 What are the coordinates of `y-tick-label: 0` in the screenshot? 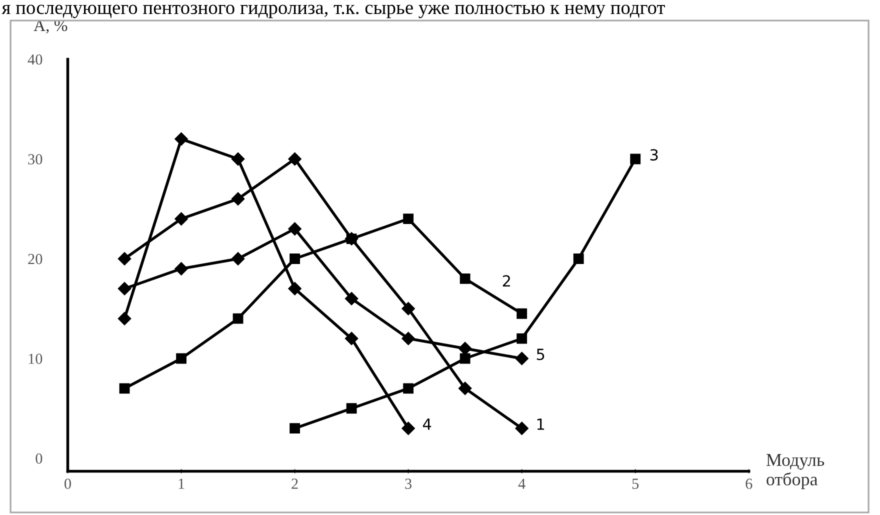 It's located at (39, 458).